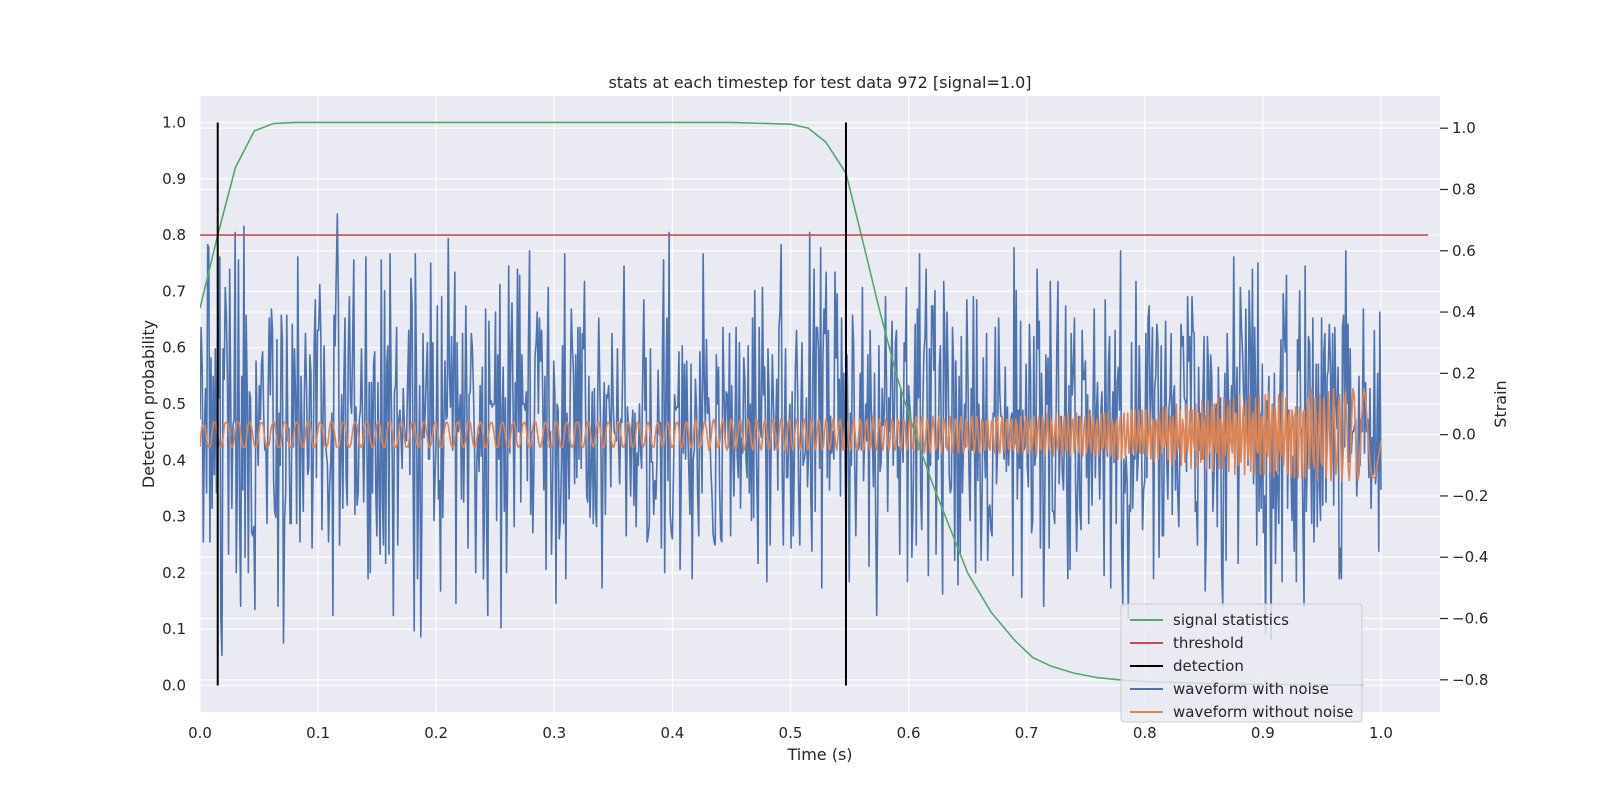  What do you see at coordinates (1464, 312) in the screenshot?
I see `y-right-tick-label: 0.4` at bounding box center [1464, 312].